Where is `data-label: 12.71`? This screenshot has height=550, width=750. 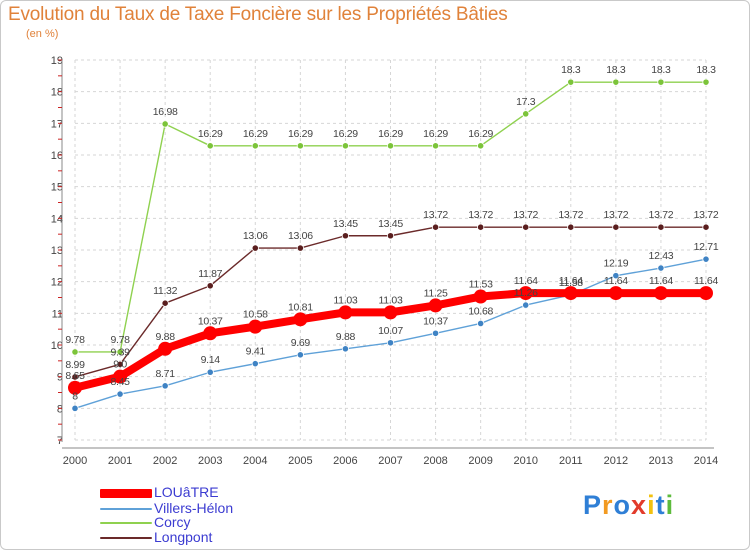 data-label: 12.71 is located at coordinates (706, 247).